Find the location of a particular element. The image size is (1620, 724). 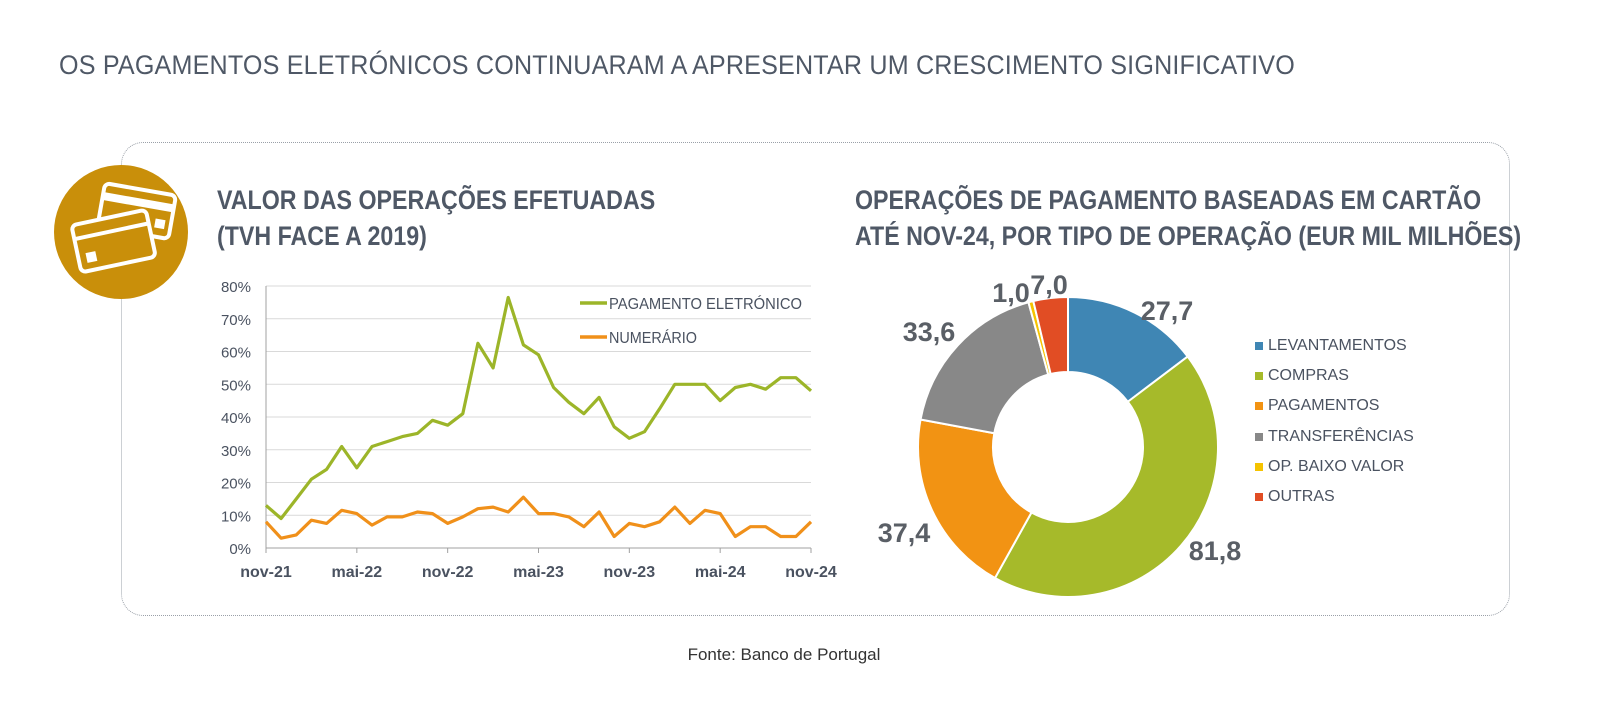

legend-label: OUTRAS is located at coordinates (1301, 497).